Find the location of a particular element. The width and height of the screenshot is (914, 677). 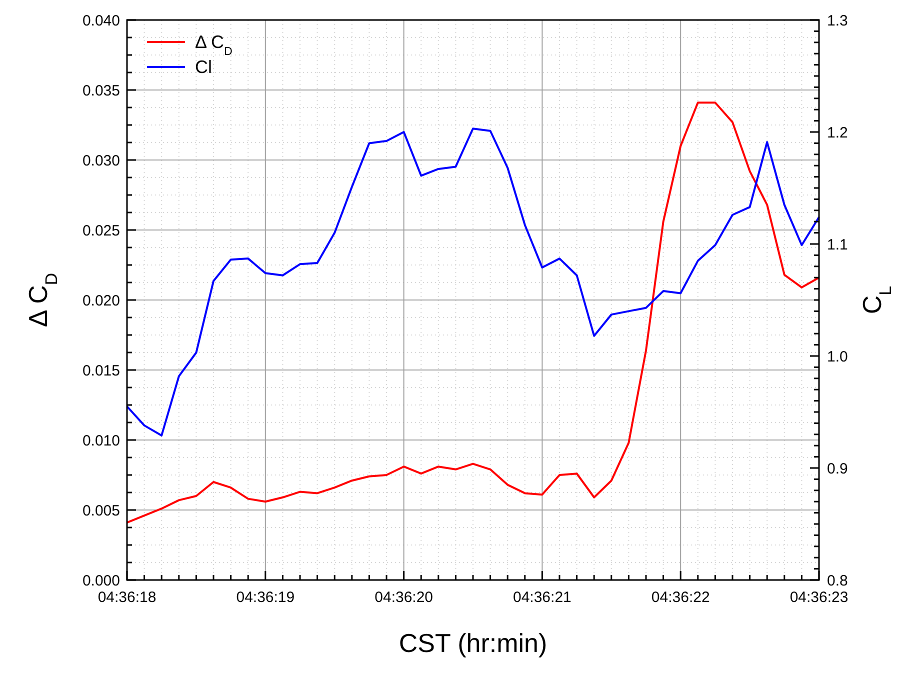

x-tick-label: 04:36:23 is located at coordinates (819, 597).